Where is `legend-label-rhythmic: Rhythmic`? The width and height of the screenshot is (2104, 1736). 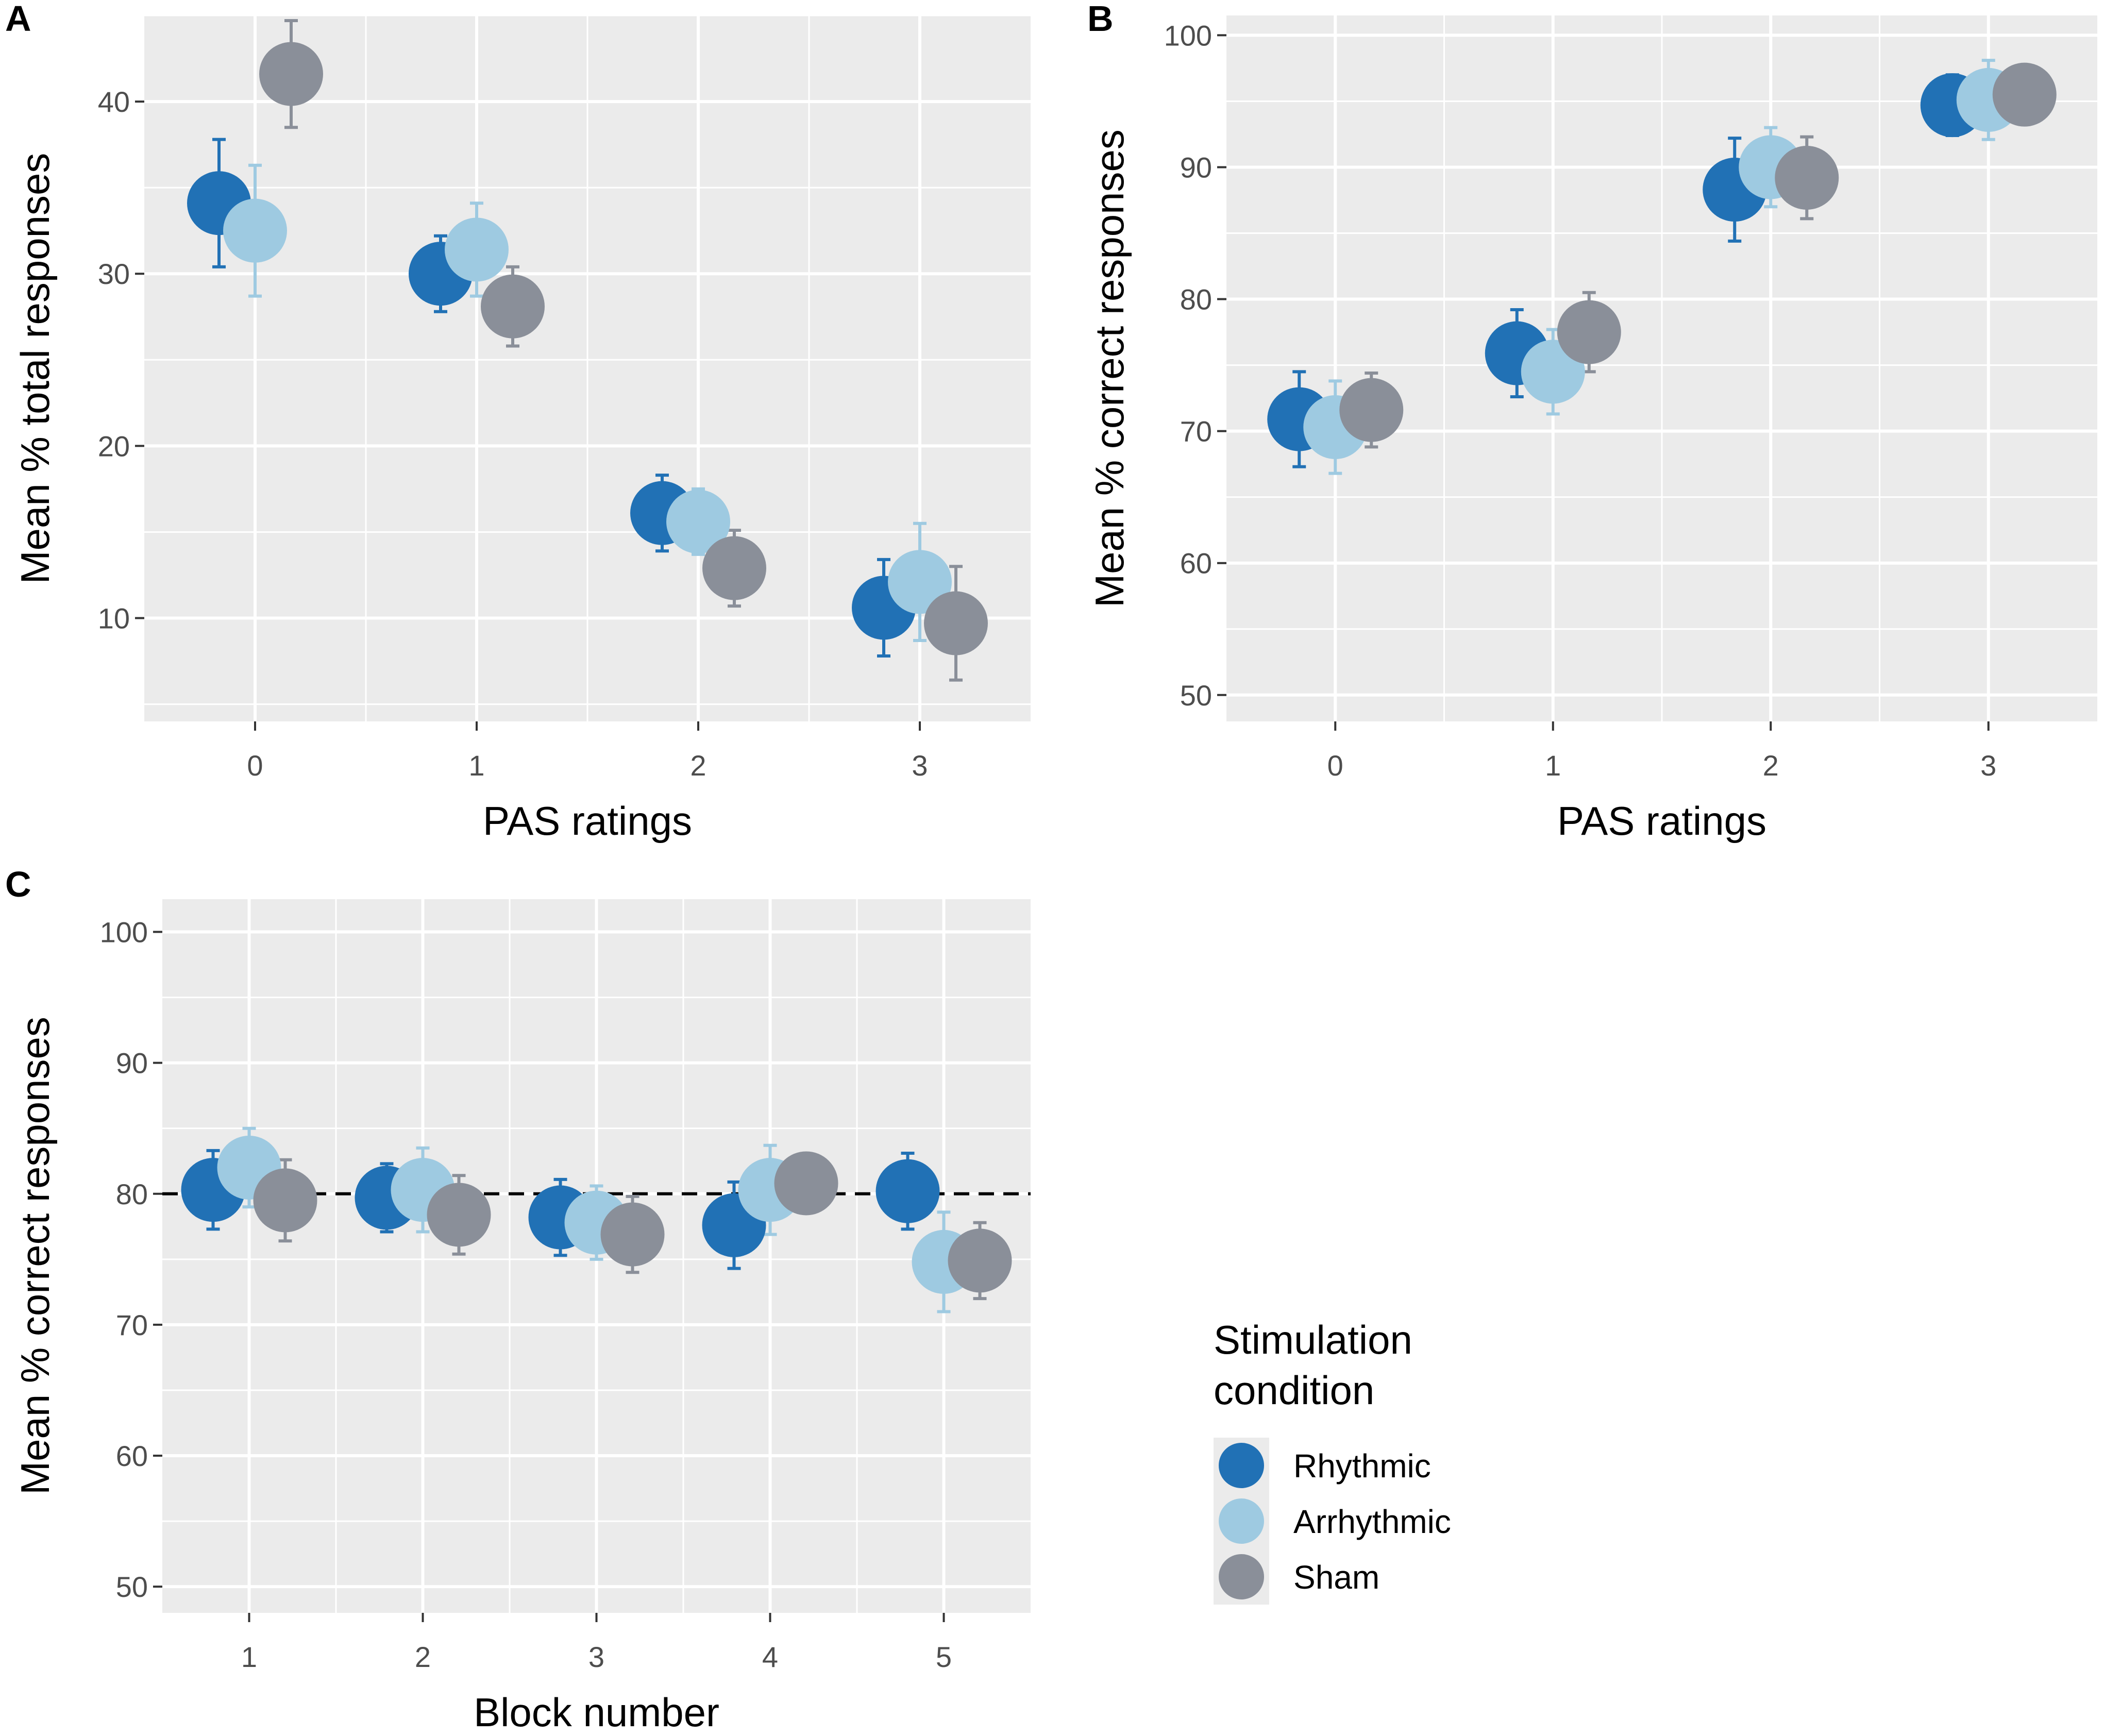
legend-label-rhythmic: Rhythmic is located at coordinates (1362, 1466).